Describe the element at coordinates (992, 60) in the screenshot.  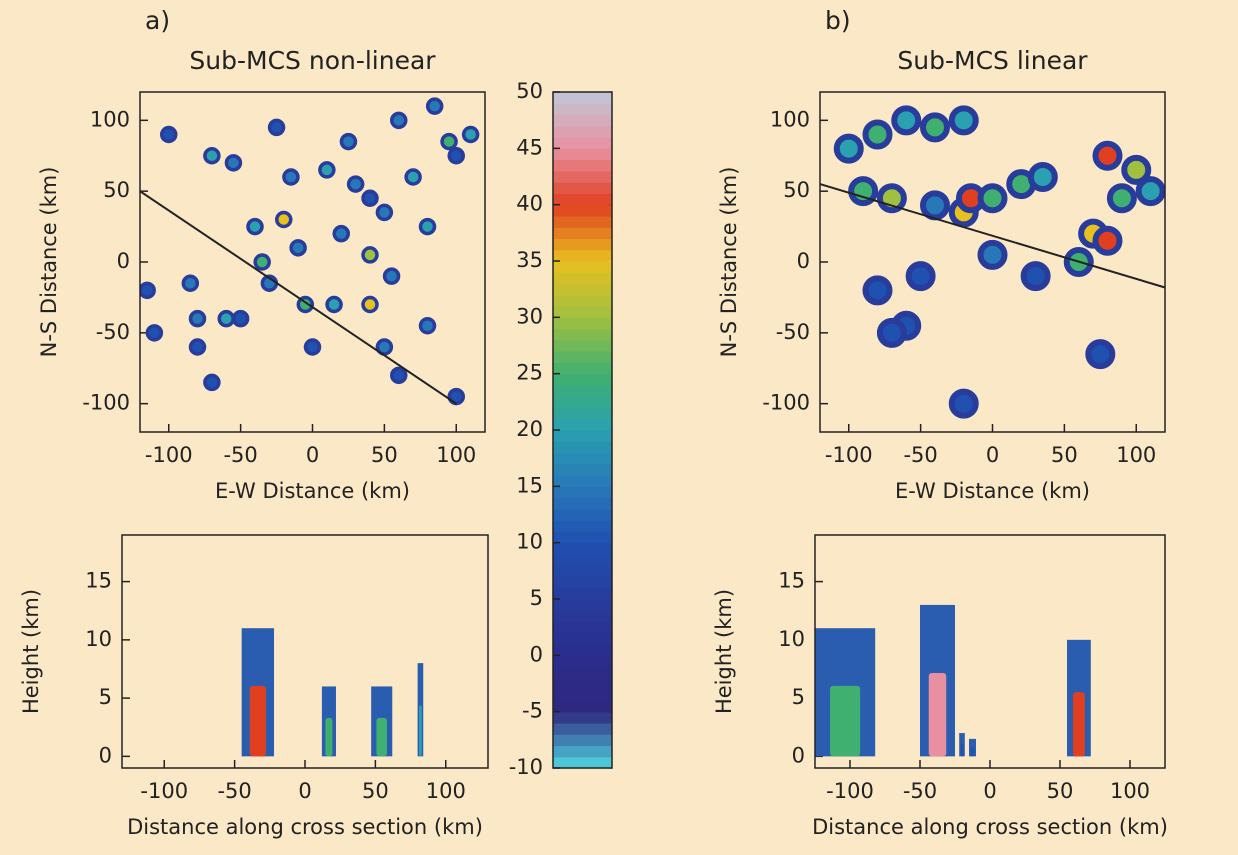
I see `chart-title: Sub-MCS linear` at that location.